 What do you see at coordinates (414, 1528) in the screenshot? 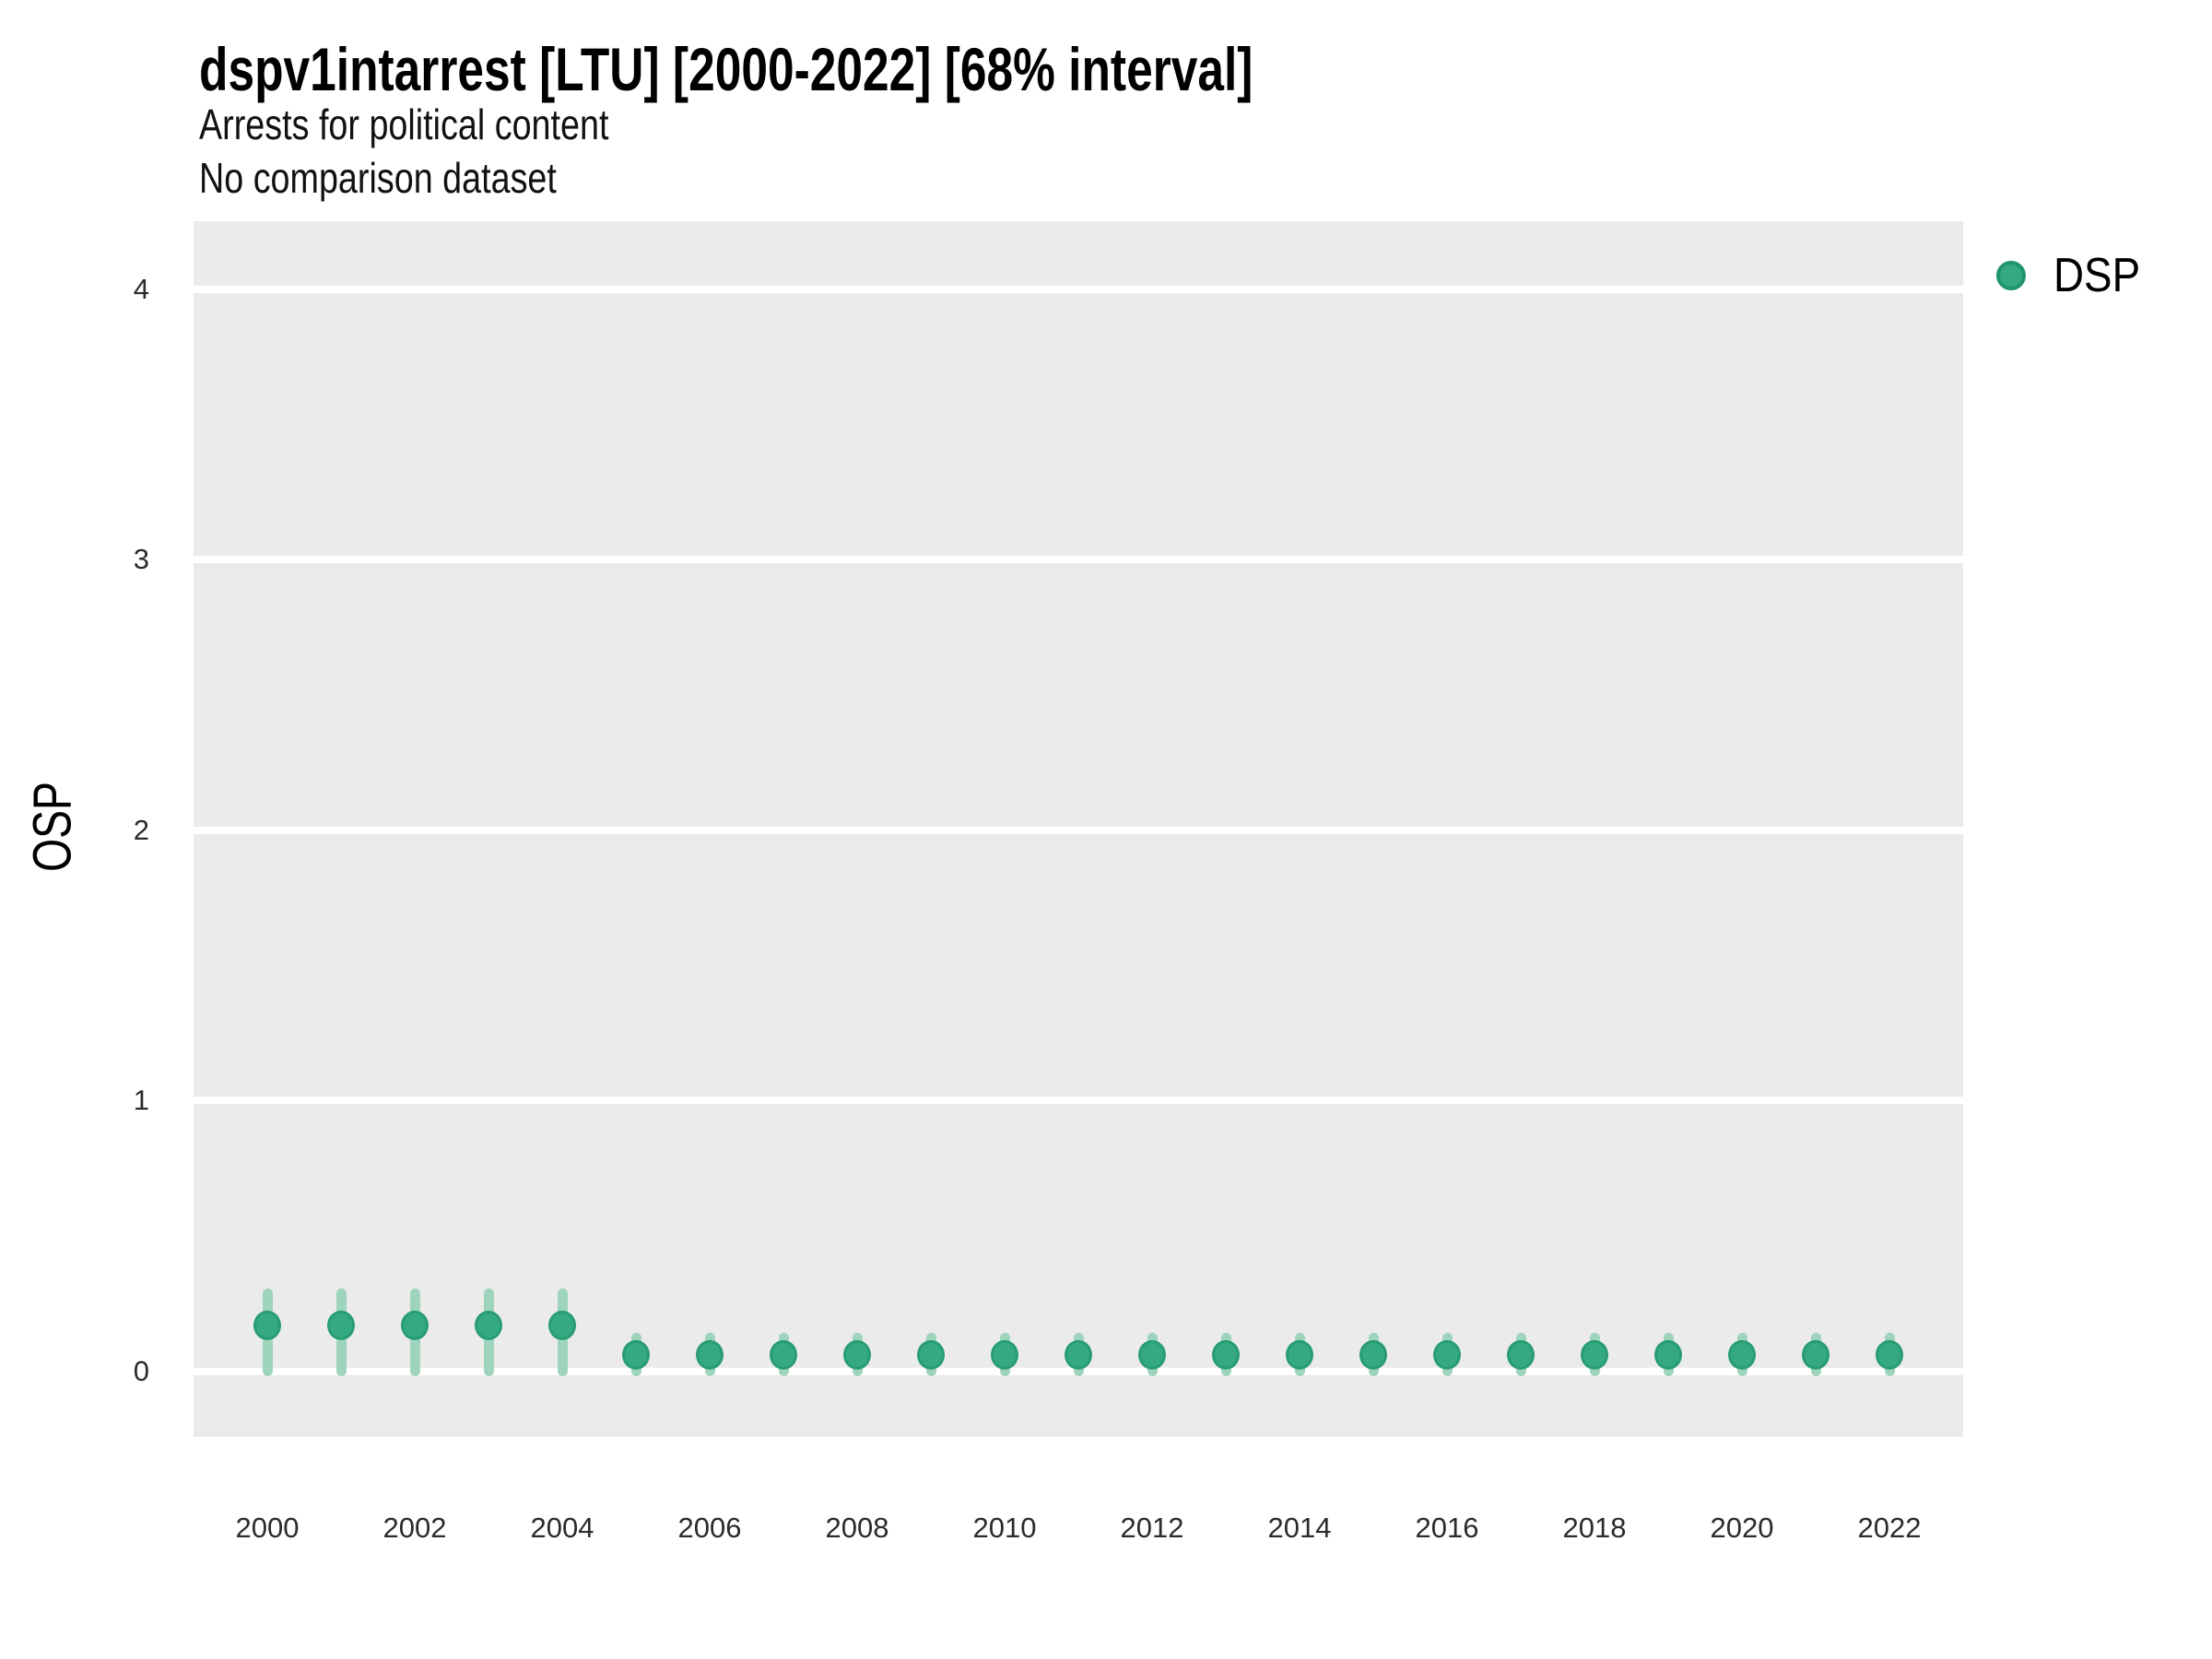
I see `x-tick-label: 2002` at bounding box center [414, 1528].